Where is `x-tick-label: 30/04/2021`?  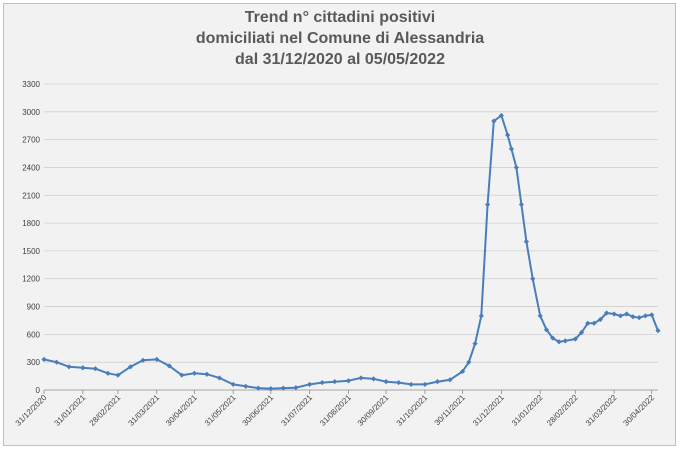 x-tick-label: 30/04/2021 is located at coordinates (181, 410).